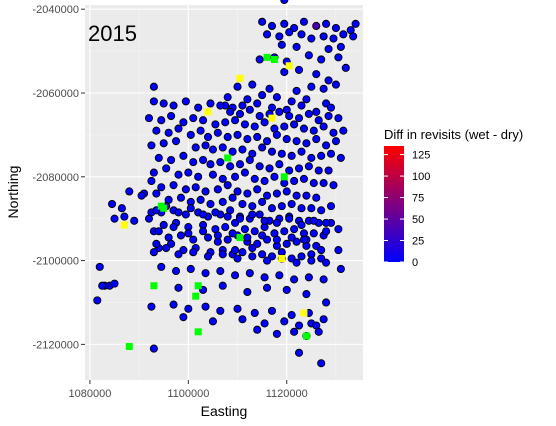  Describe the element at coordinates (56, 262) in the screenshot. I see `y-tick-label: -2100000` at that location.